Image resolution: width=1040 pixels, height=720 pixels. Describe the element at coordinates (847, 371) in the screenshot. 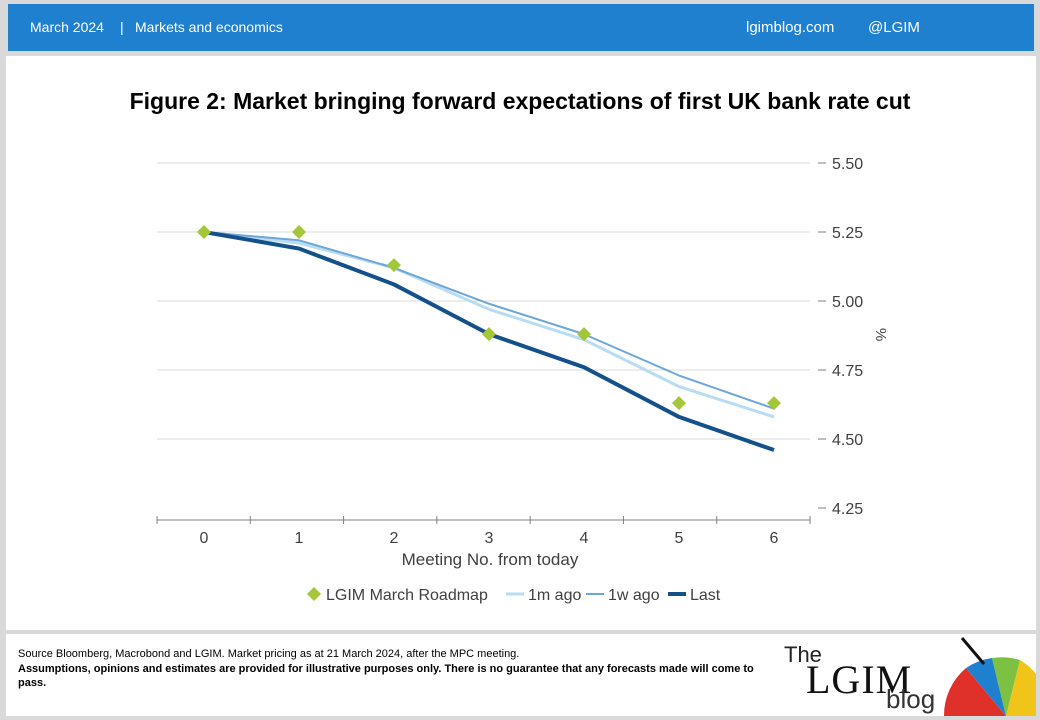

I see `y-tick-label: 4.75` at that location.